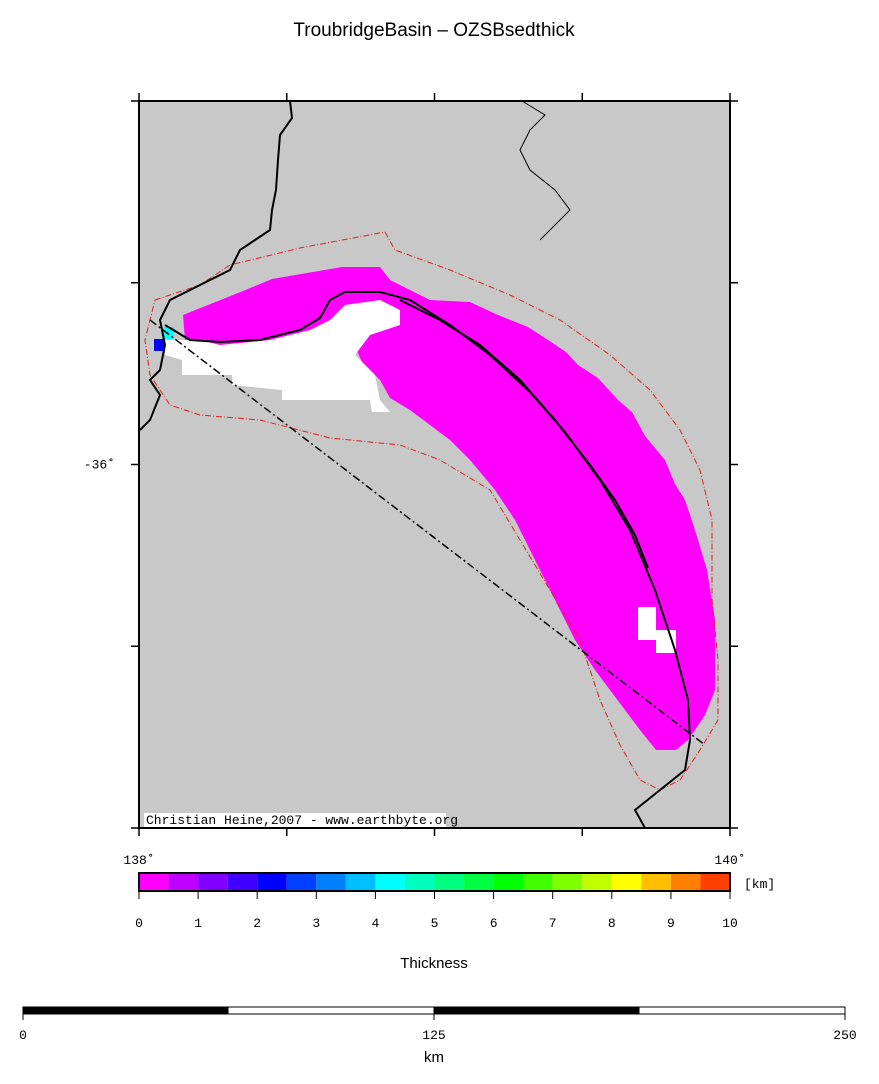  What do you see at coordinates (434, 1057) in the screenshot?
I see `scalebar-unit: km` at bounding box center [434, 1057].